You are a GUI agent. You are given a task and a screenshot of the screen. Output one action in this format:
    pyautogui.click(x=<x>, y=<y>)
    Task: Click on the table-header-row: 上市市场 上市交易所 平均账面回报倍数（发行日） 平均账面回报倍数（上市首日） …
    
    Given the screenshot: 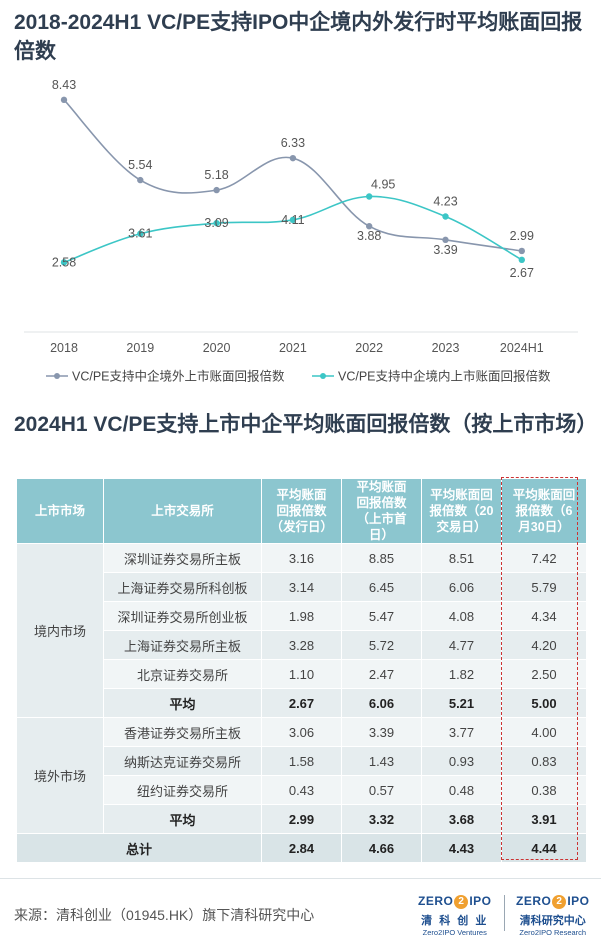 What is the action you would take?
    pyautogui.click(x=301, y=511)
    